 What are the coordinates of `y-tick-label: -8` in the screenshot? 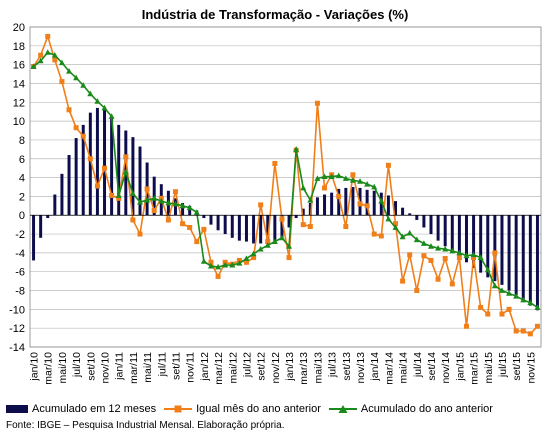 It's located at (20, 292).